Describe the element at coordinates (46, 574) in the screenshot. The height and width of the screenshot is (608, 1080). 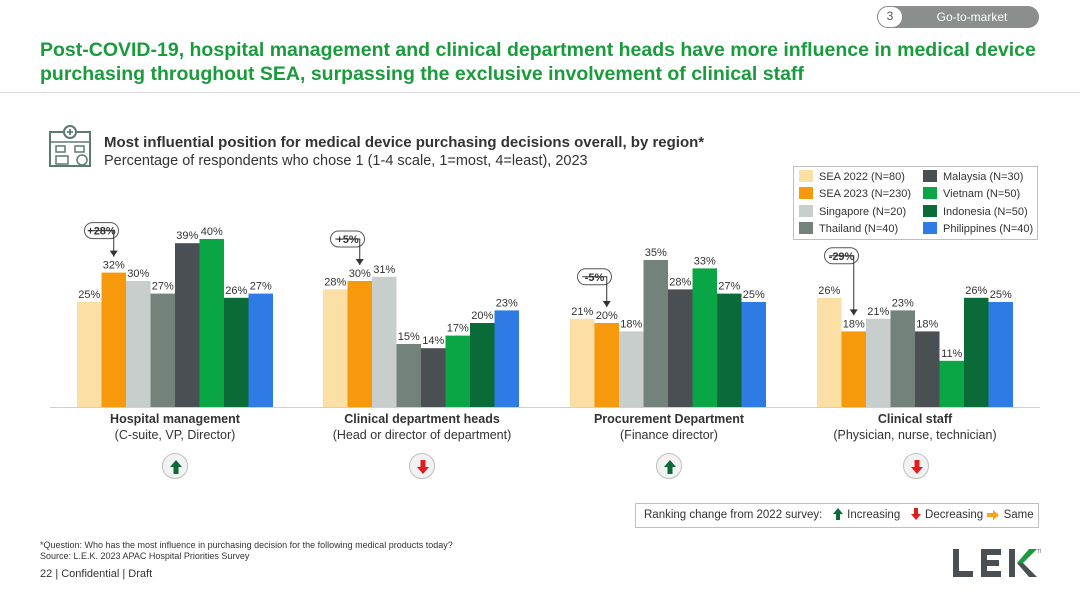
I see `page-number: 22` at that location.